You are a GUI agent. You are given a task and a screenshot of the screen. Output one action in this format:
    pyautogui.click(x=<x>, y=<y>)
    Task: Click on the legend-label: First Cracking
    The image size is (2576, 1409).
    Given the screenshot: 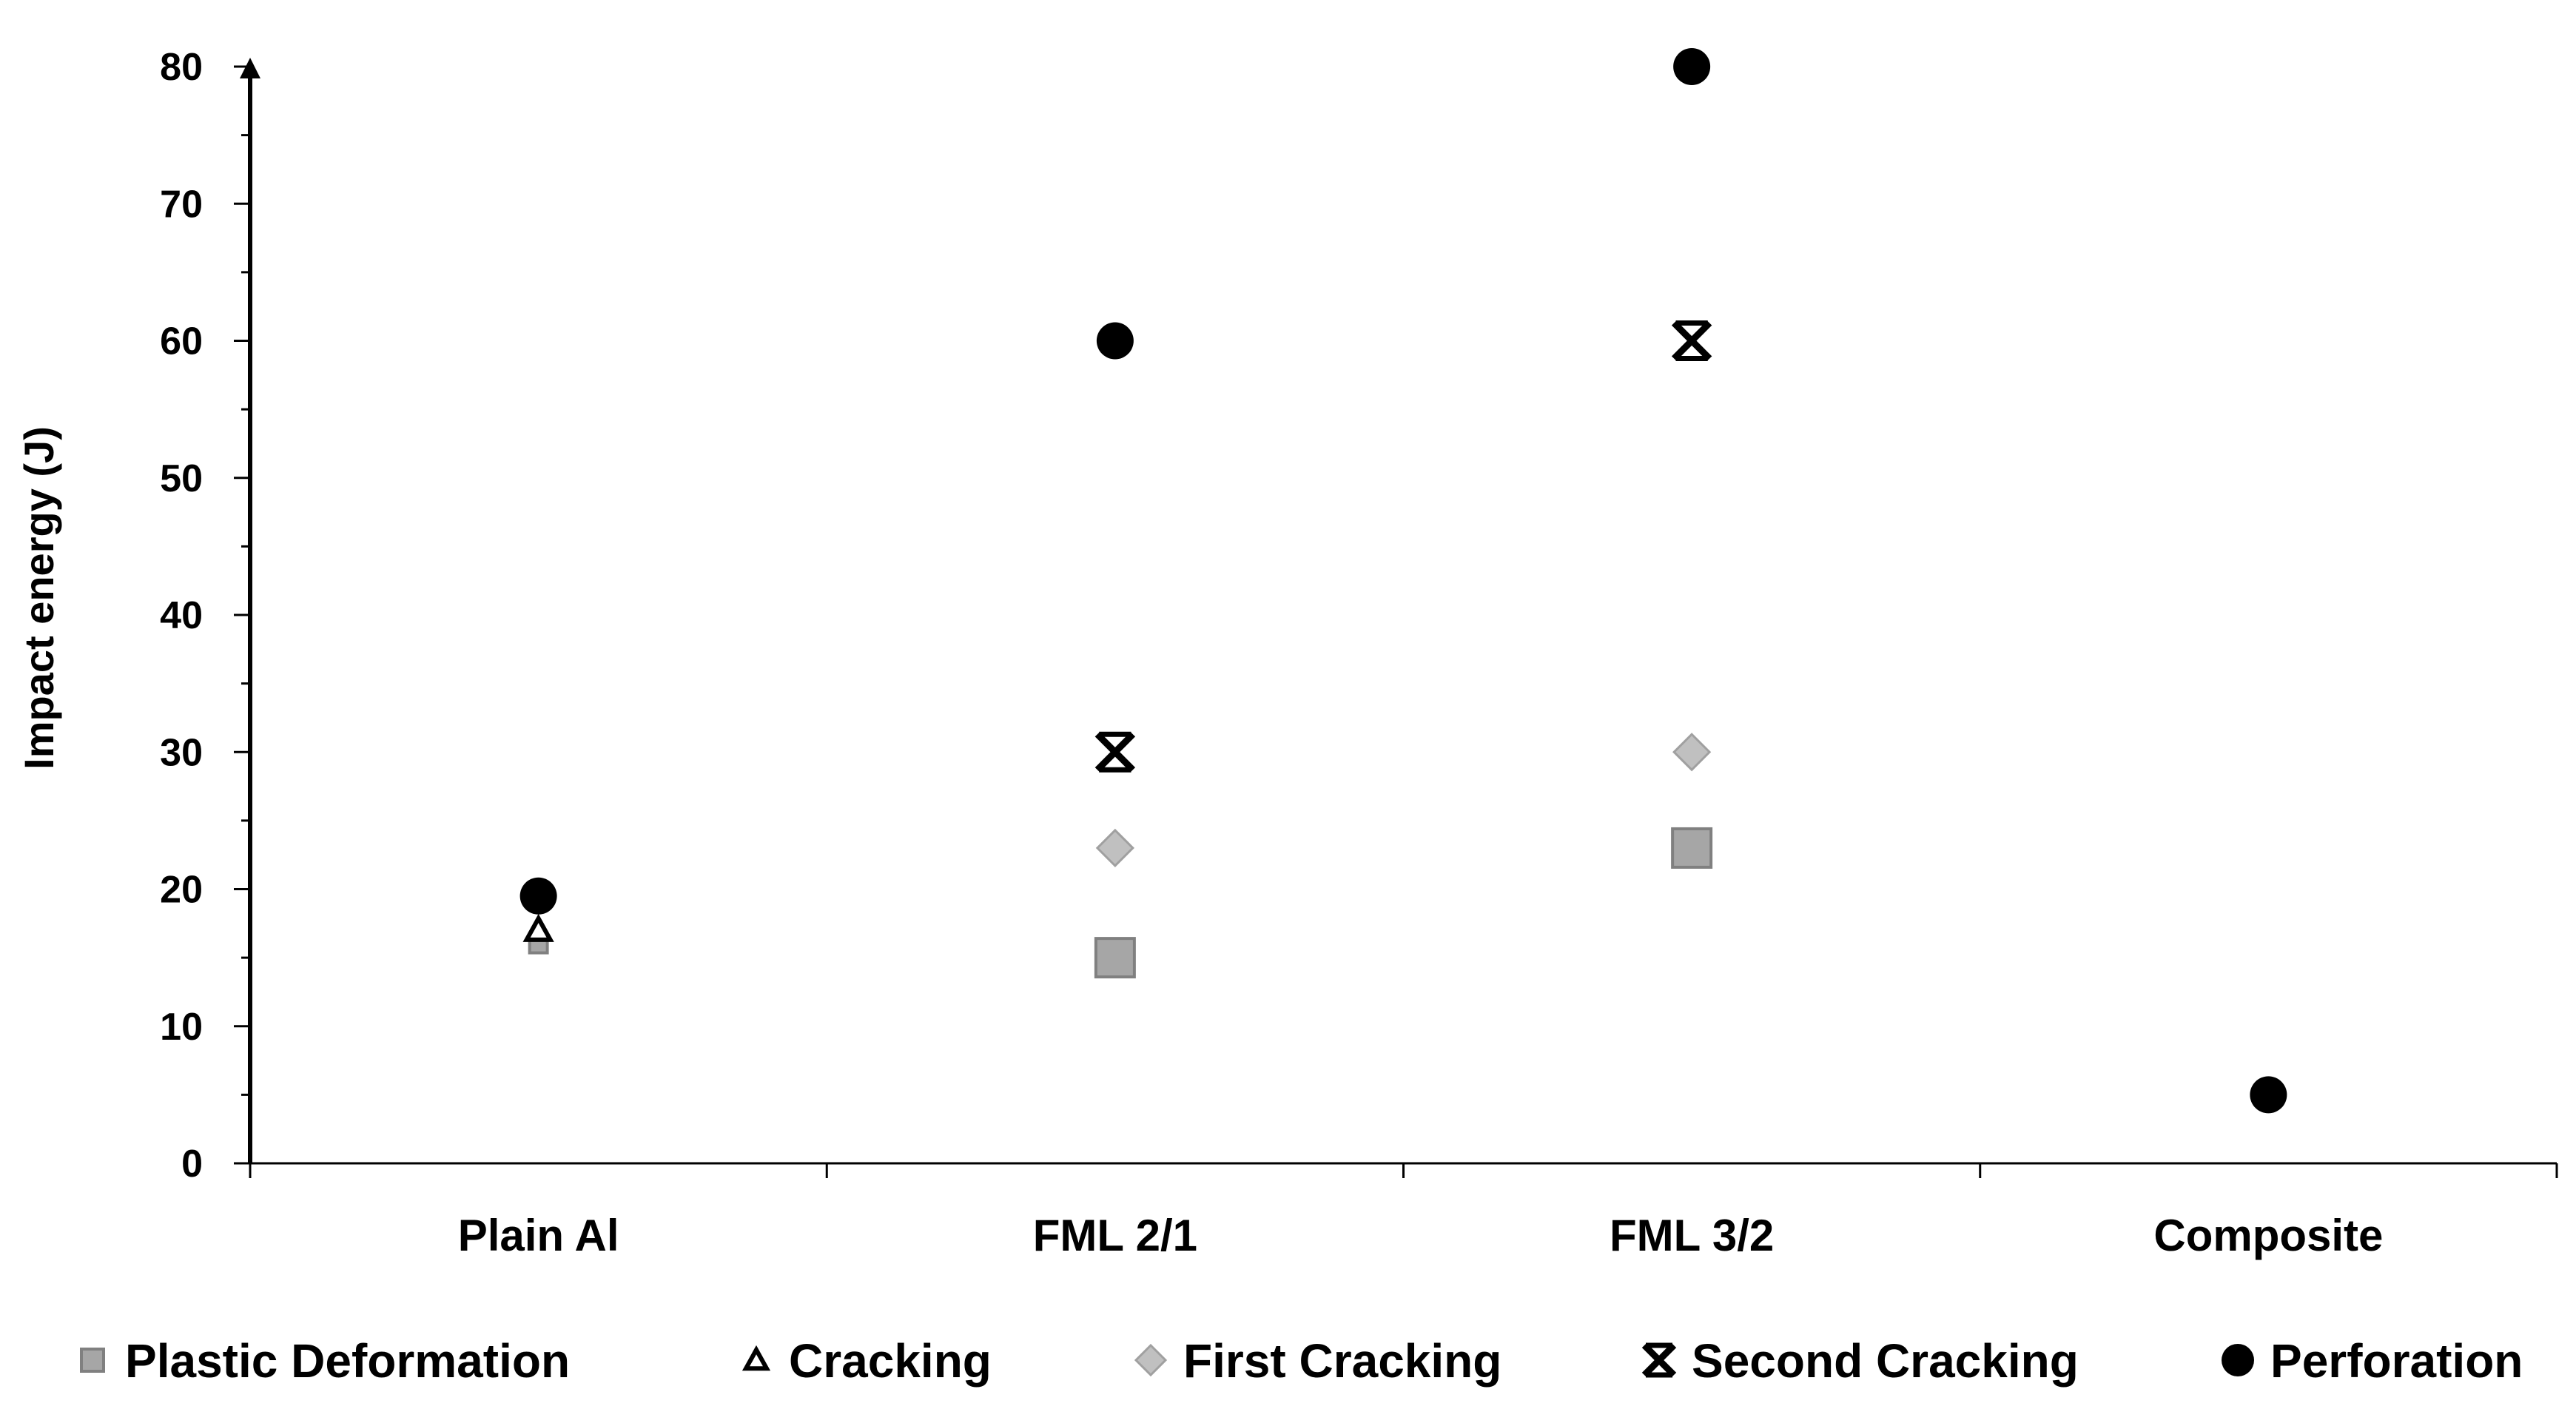 What is the action you would take?
    pyautogui.click(x=1342, y=1361)
    